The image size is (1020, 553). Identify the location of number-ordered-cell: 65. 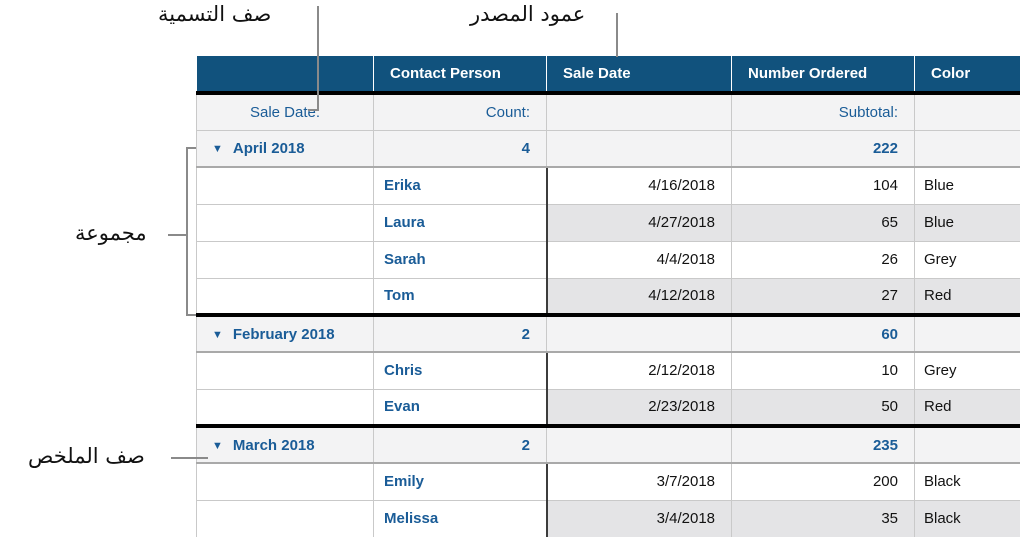
(823, 222).